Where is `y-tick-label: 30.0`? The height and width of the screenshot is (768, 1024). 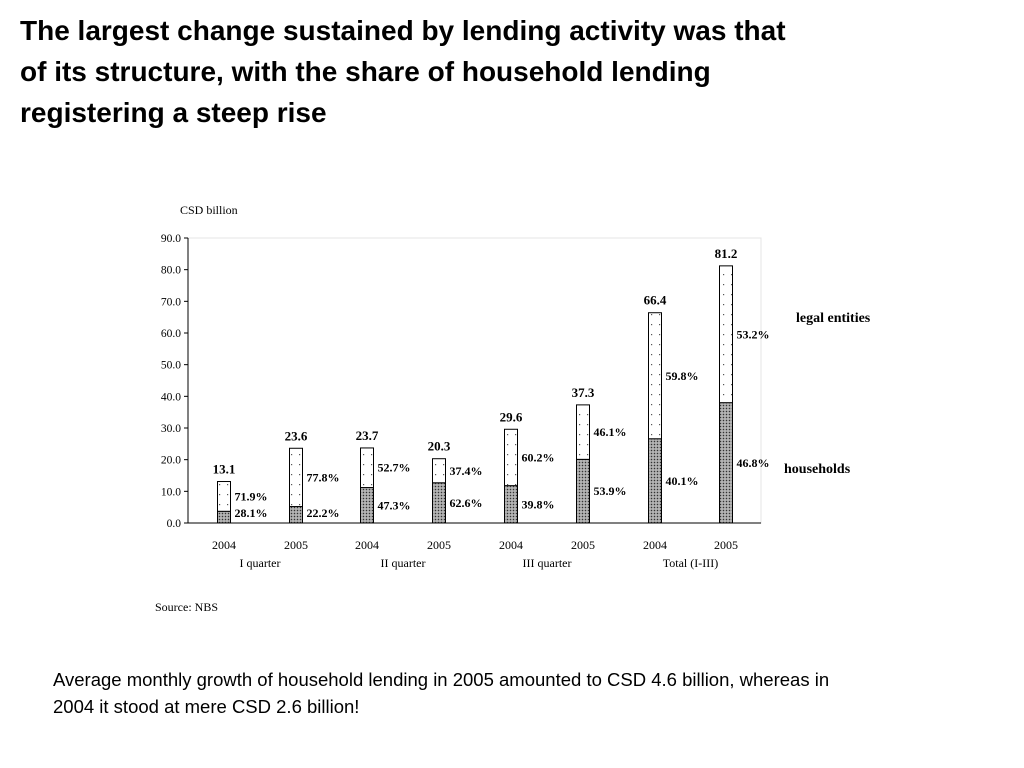
y-tick-label: 30.0 is located at coordinates (171, 429).